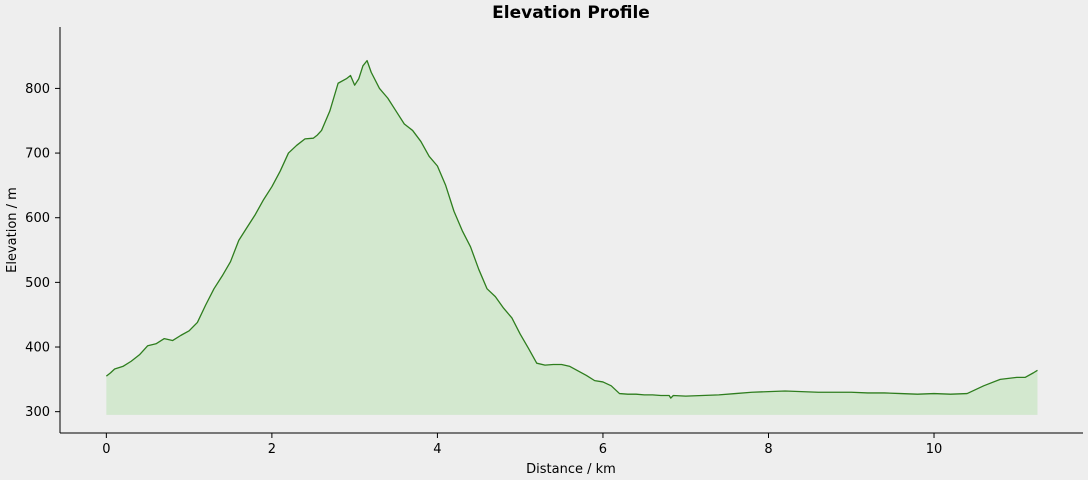 This screenshot has height=480, width=1088. Describe the element at coordinates (12, 230) in the screenshot. I see `y-axis-label: Elevation / m` at that location.